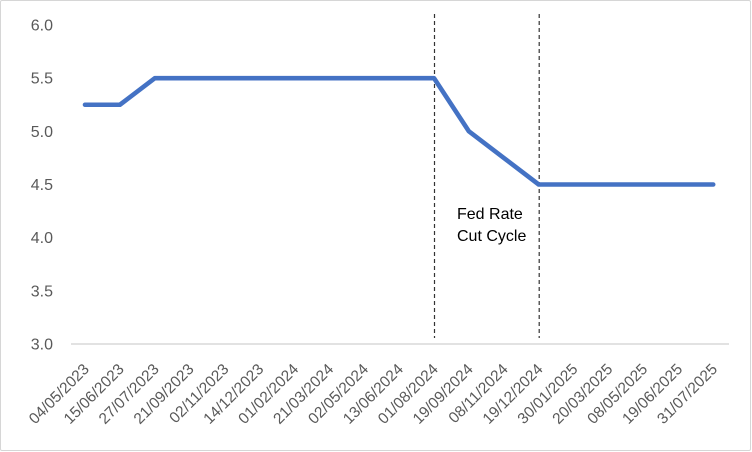  I want to click on fed-rate-cut-cycle-annotation: Fed Rate Cut Cycle, so click(491, 226).